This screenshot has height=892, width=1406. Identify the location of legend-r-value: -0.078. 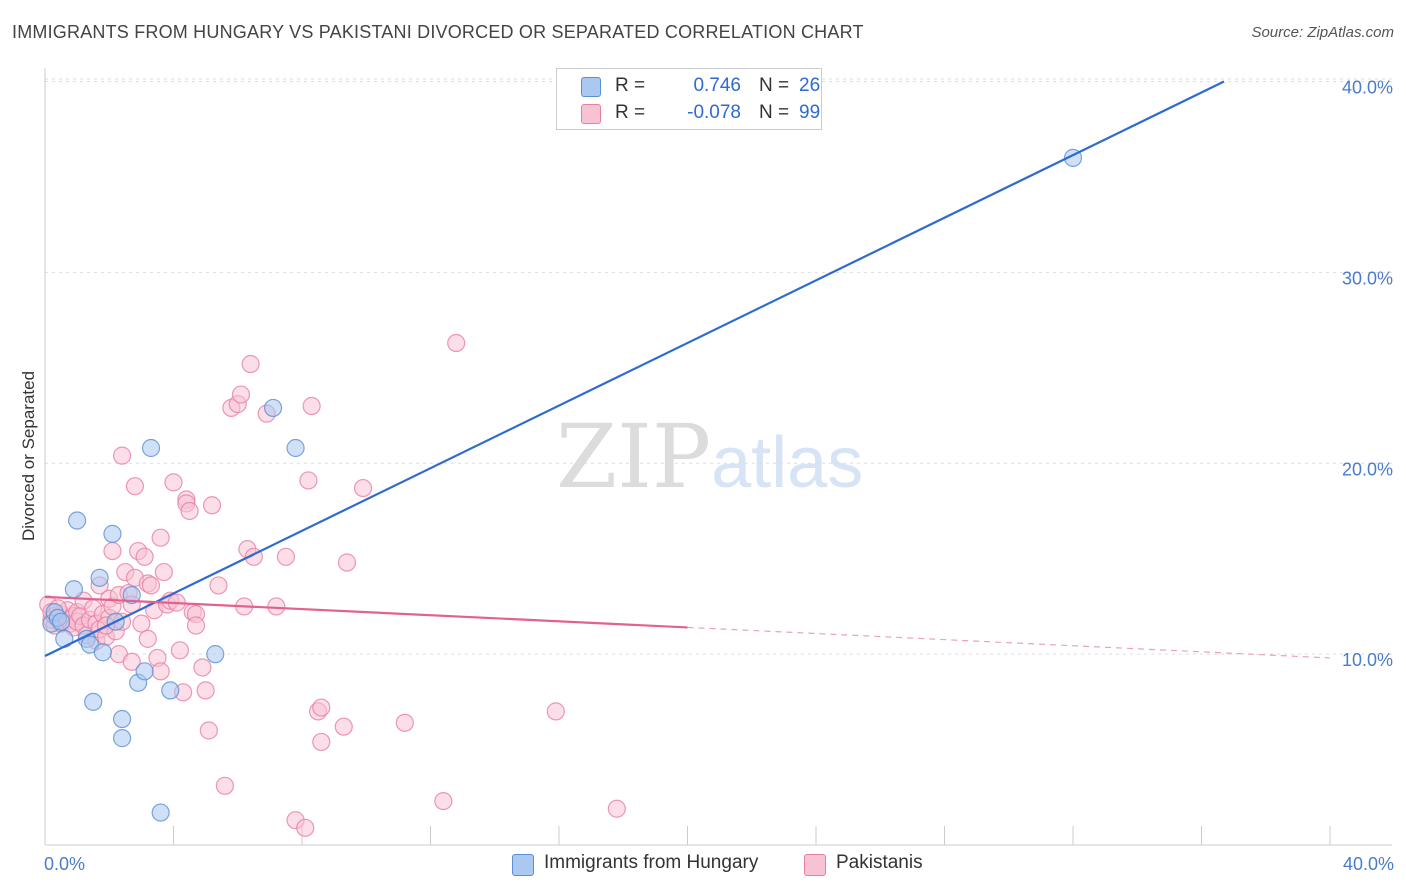
(714, 112).